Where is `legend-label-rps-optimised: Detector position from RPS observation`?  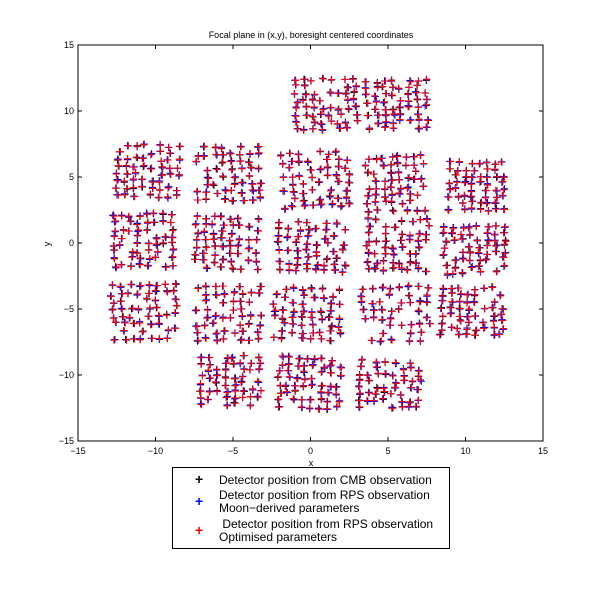
legend-label-rps-optimised: Detector position from RPS observation is located at coordinates (326, 524).